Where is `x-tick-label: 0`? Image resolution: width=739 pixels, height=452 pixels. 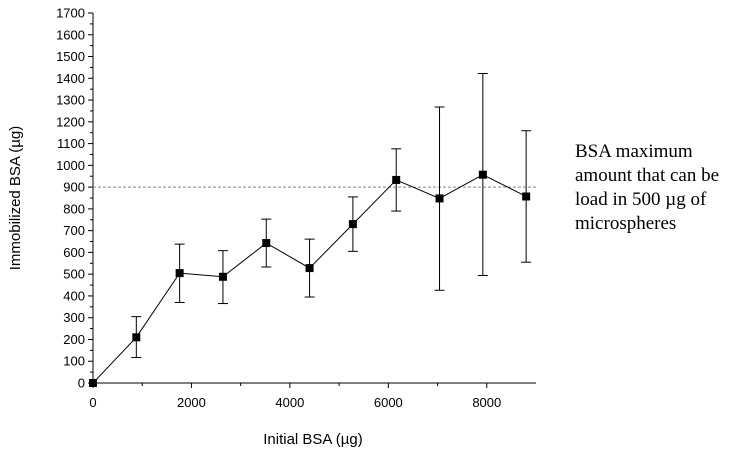
x-tick-label: 0 is located at coordinates (92, 402).